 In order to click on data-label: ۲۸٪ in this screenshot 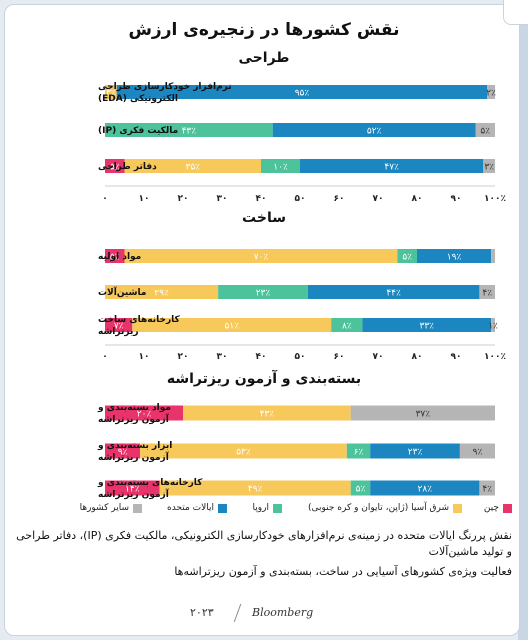, I will do `click(425, 490)`.